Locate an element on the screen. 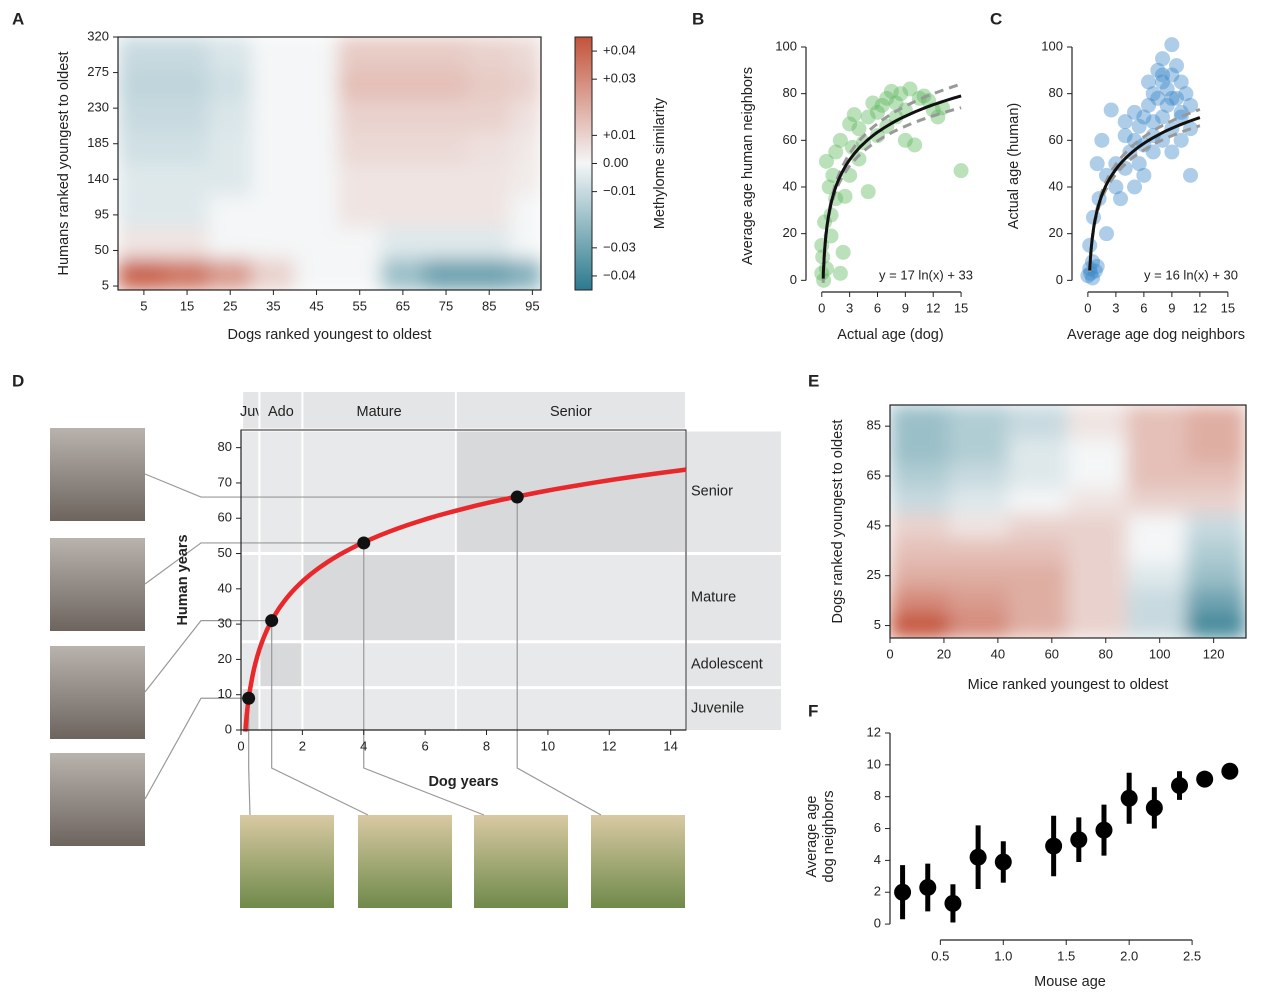 The image size is (1266, 993). age-point is located at coordinates (364, 543).